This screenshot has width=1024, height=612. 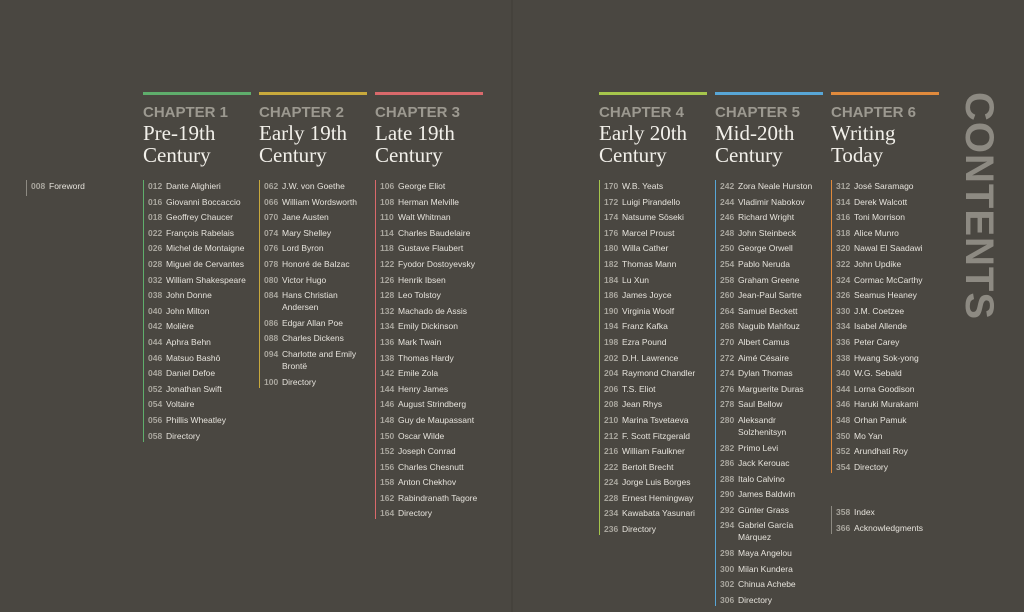 What do you see at coordinates (888, 248) in the screenshot?
I see `entry-name: Nawal El Saadawi` at bounding box center [888, 248].